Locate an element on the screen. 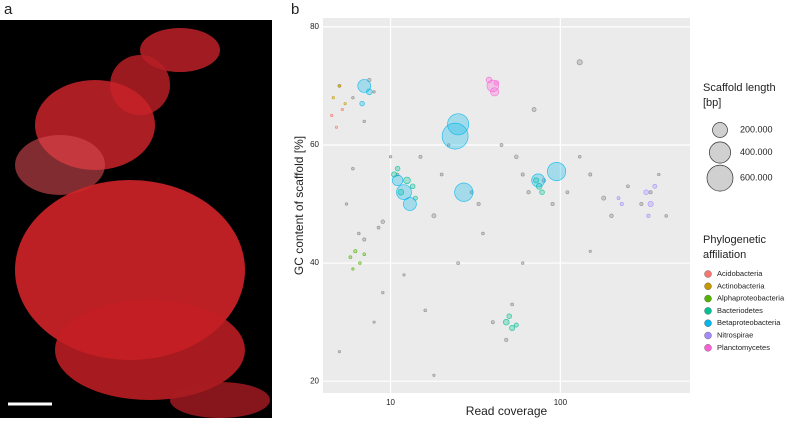 This screenshot has height=426, width=789. legend-title: affiliation is located at coordinates (724, 255).